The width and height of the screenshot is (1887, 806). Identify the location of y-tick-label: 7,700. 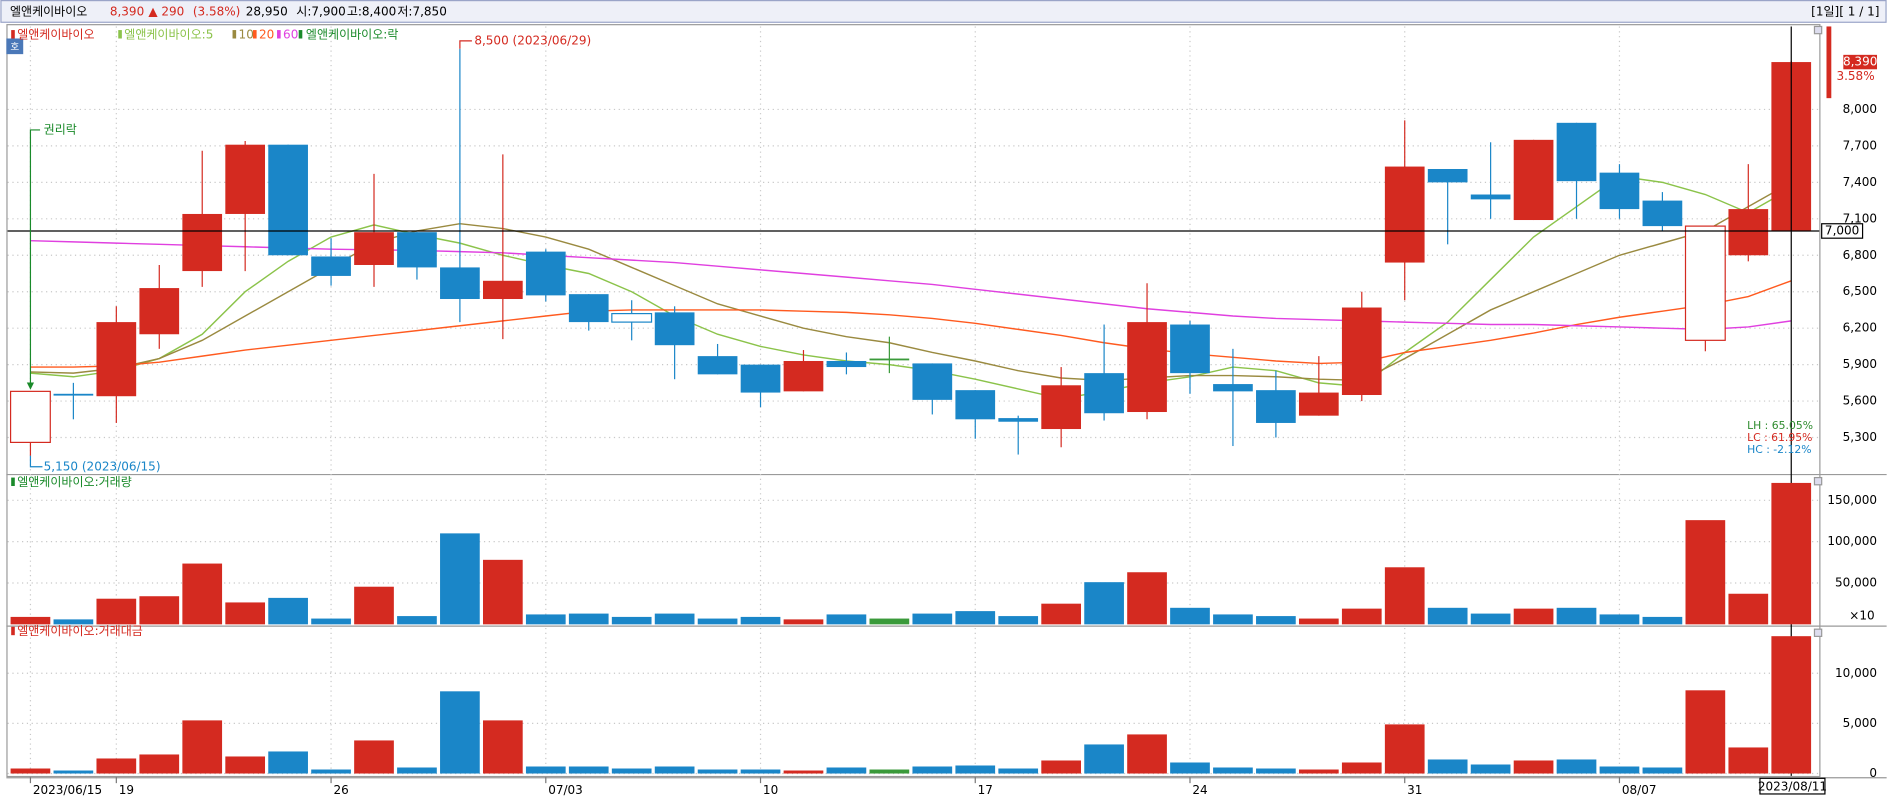
(1860, 145).